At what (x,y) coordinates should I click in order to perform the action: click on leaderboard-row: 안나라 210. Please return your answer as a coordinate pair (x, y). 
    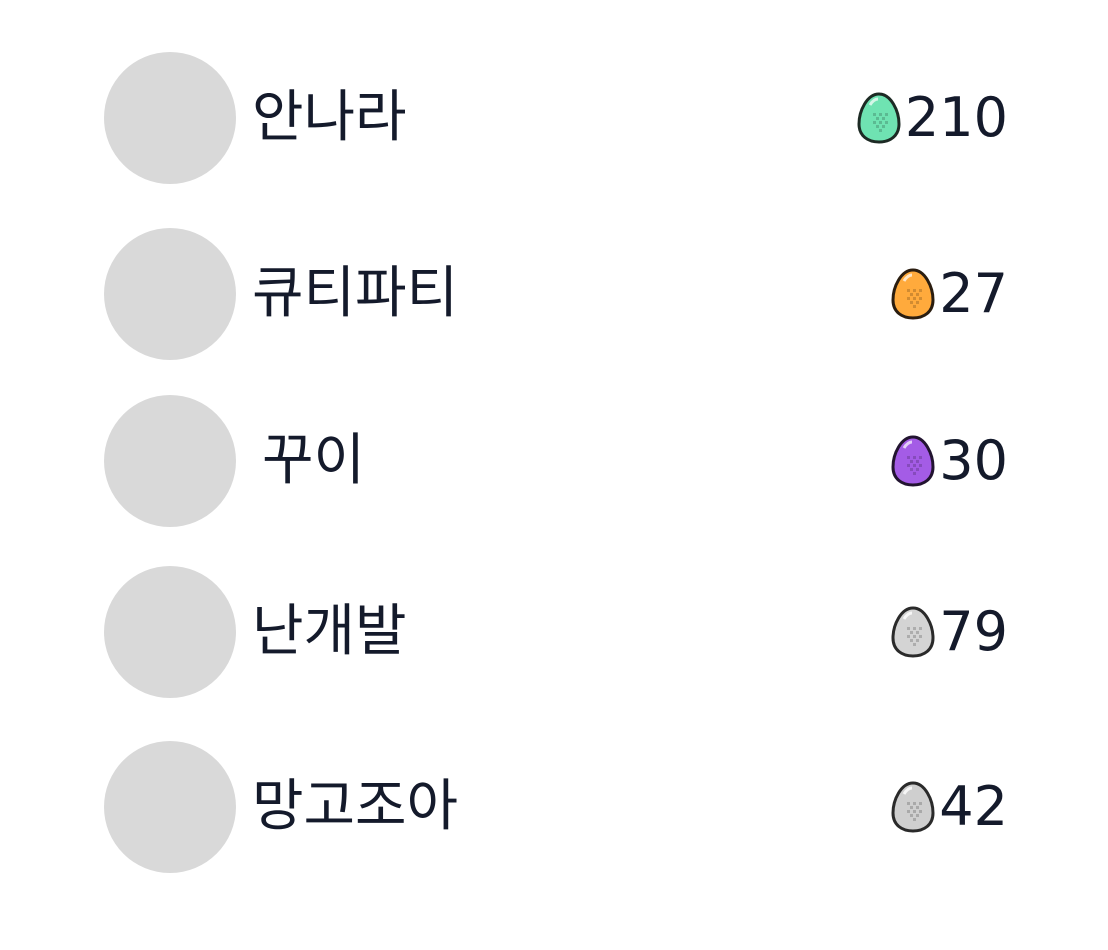
    Looking at the image, I should click on (554, 118).